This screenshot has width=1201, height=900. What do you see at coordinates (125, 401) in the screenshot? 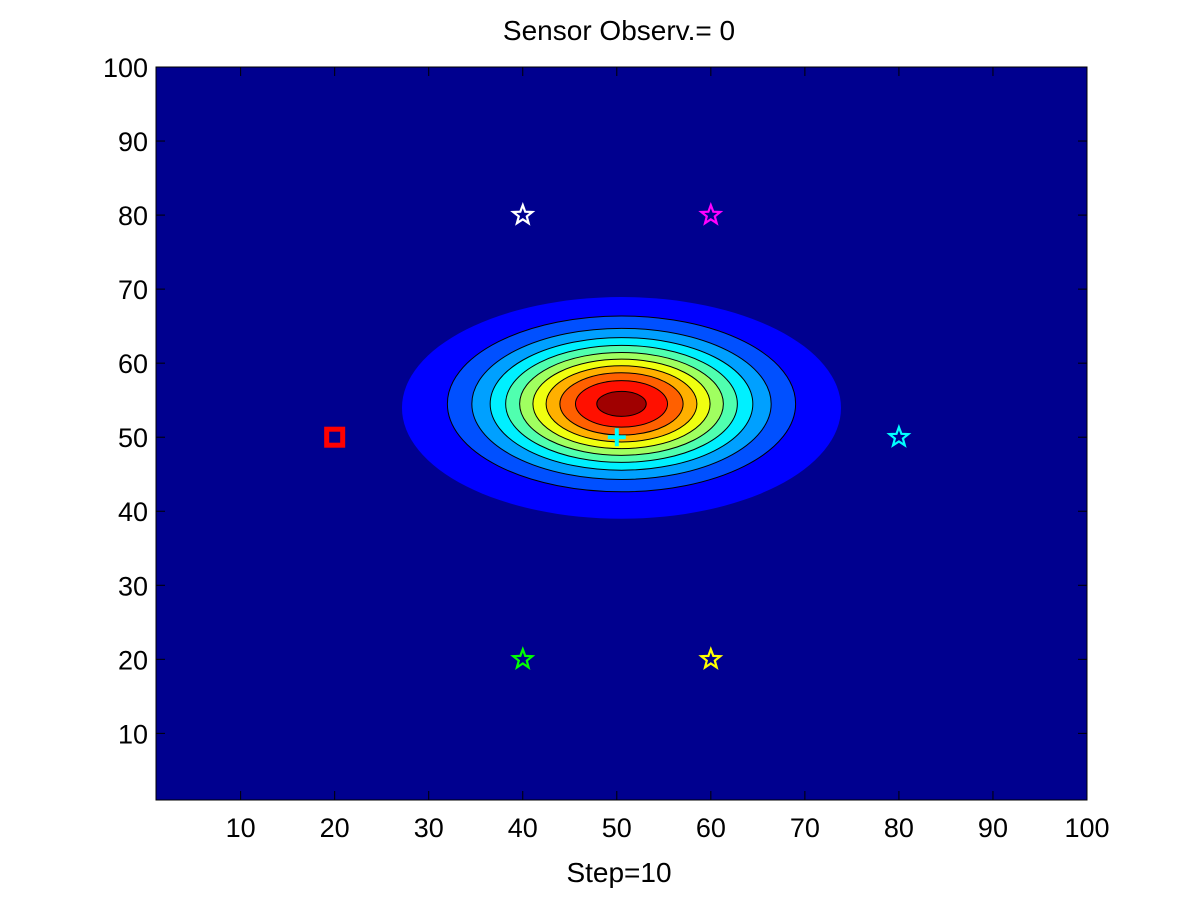
I see `y-tick-labels: 10 20 30 40 50 60 70 80 90 100` at bounding box center [125, 401].